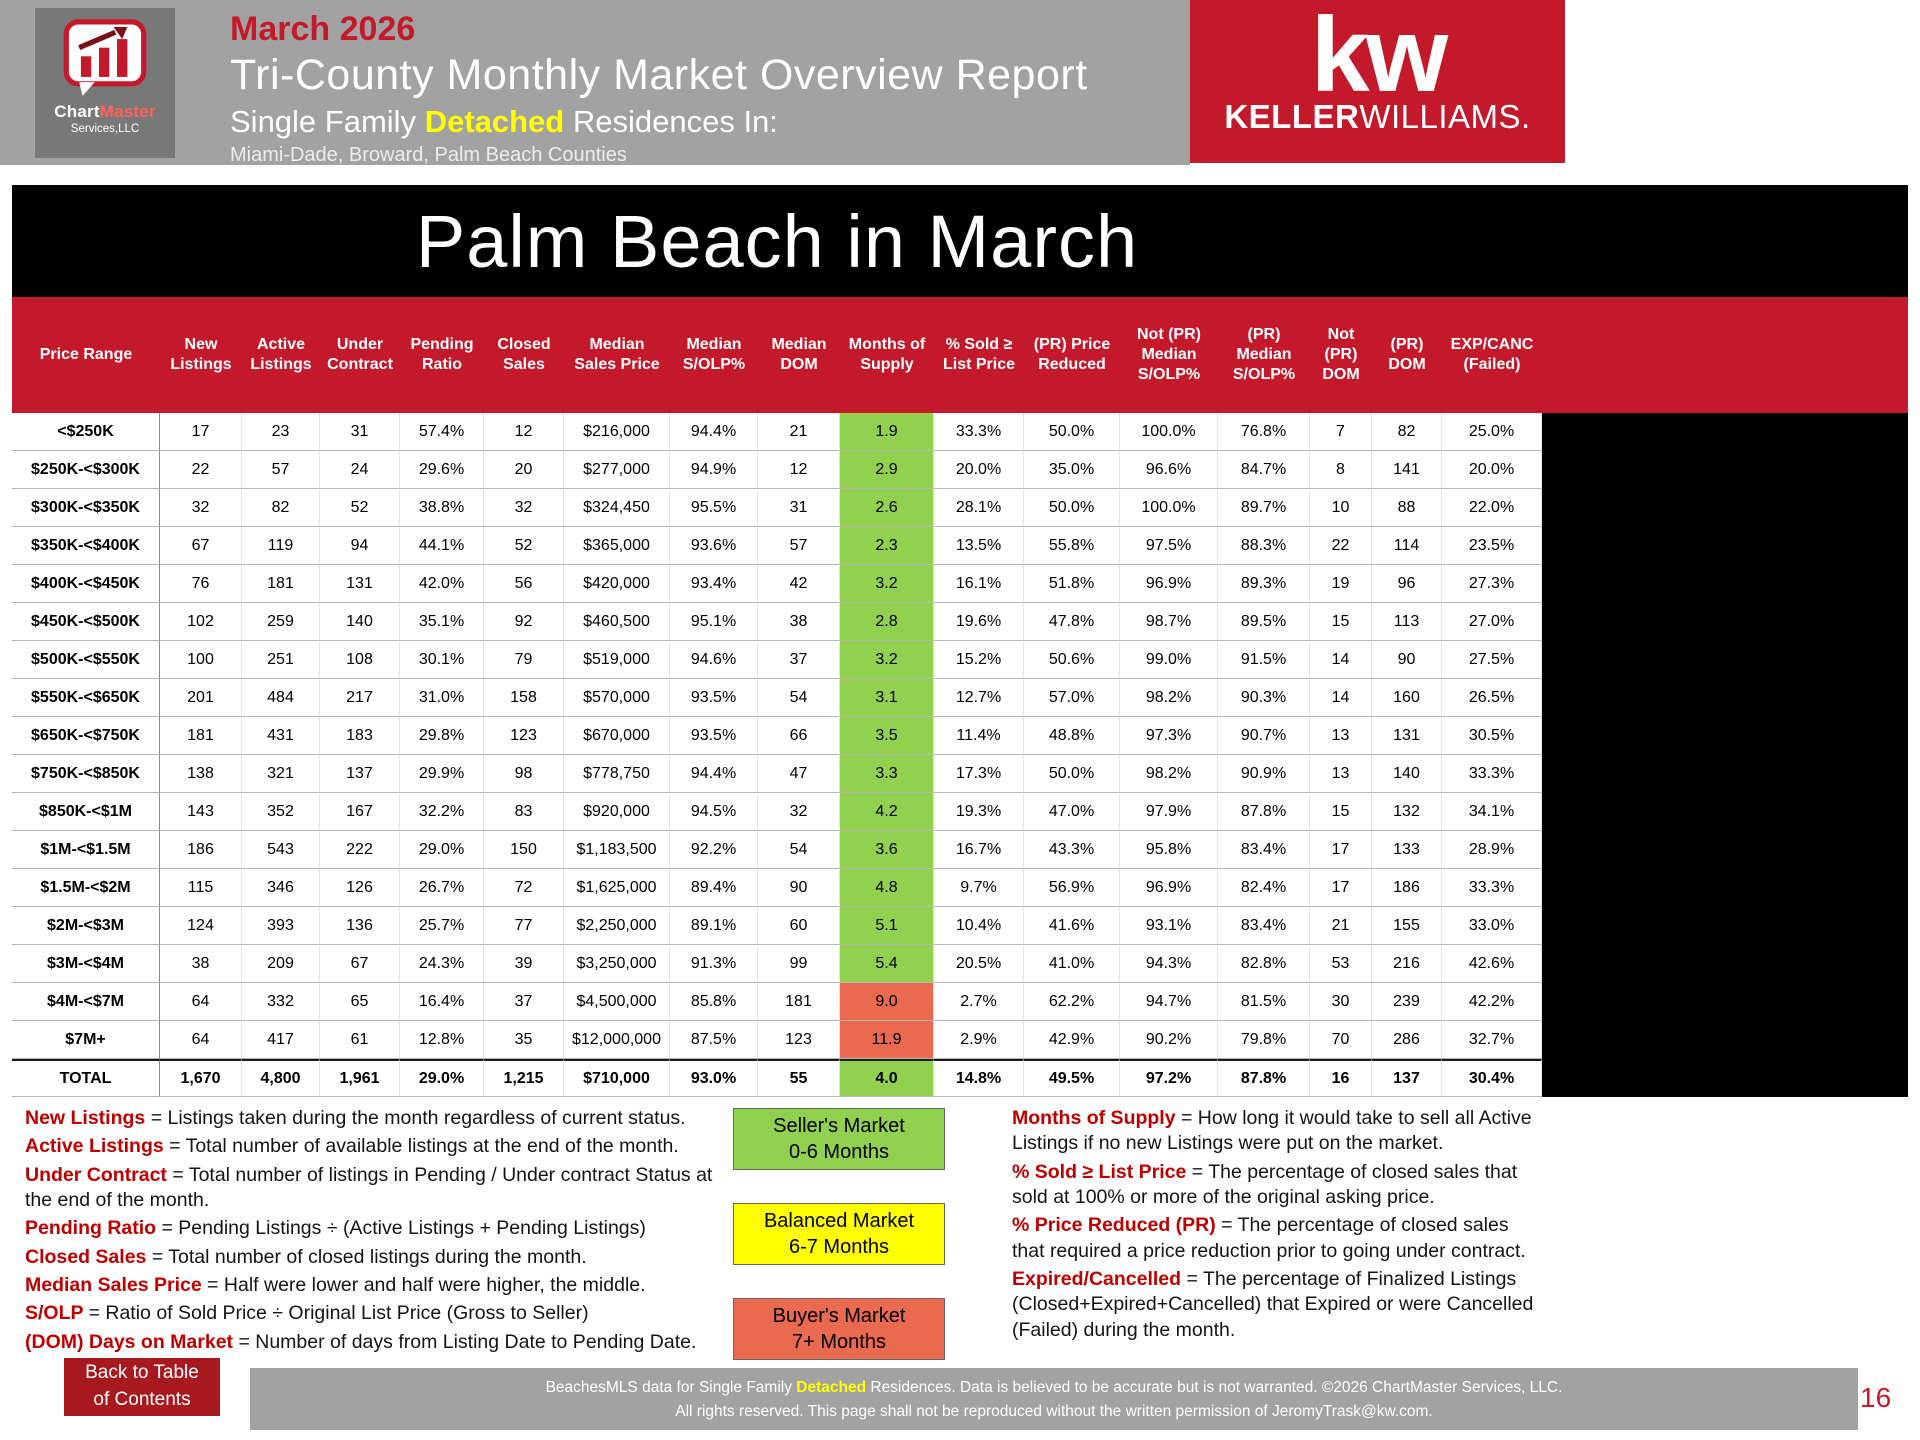 The width and height of the screenshot is (1920, 1440). I want to click on data-cell: 91.3%, so click(714, 964).